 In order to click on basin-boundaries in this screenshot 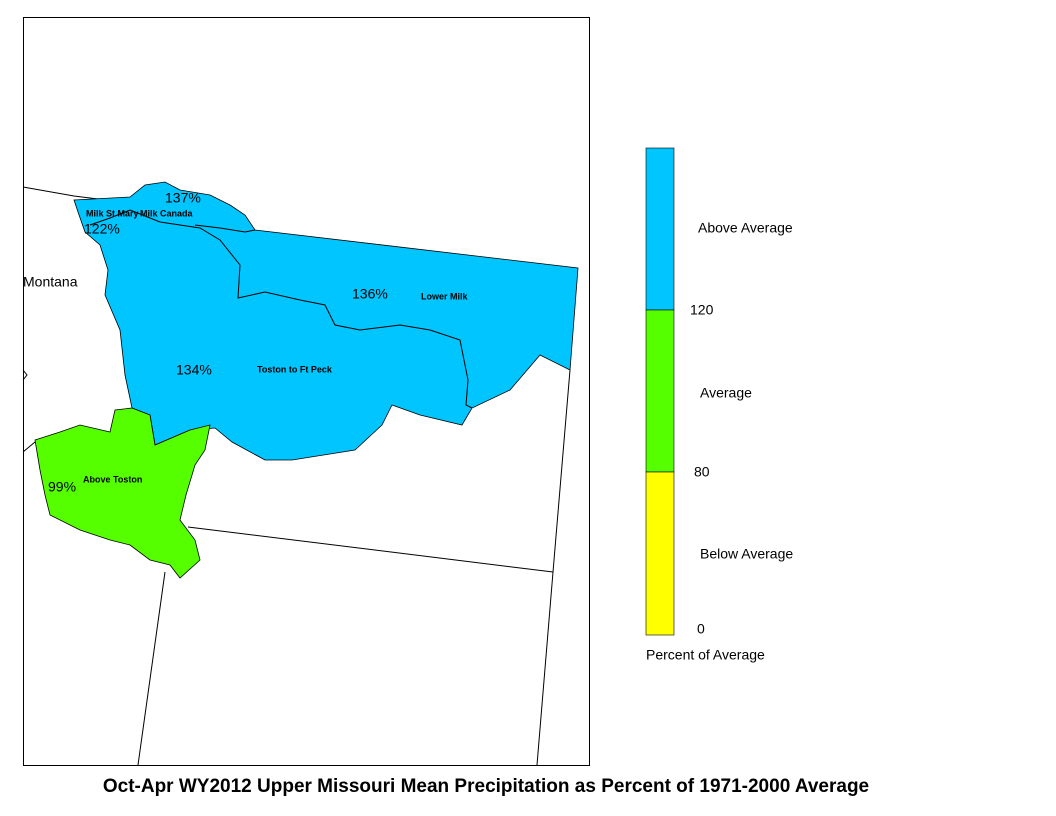, I will do `click(281, 309)`.